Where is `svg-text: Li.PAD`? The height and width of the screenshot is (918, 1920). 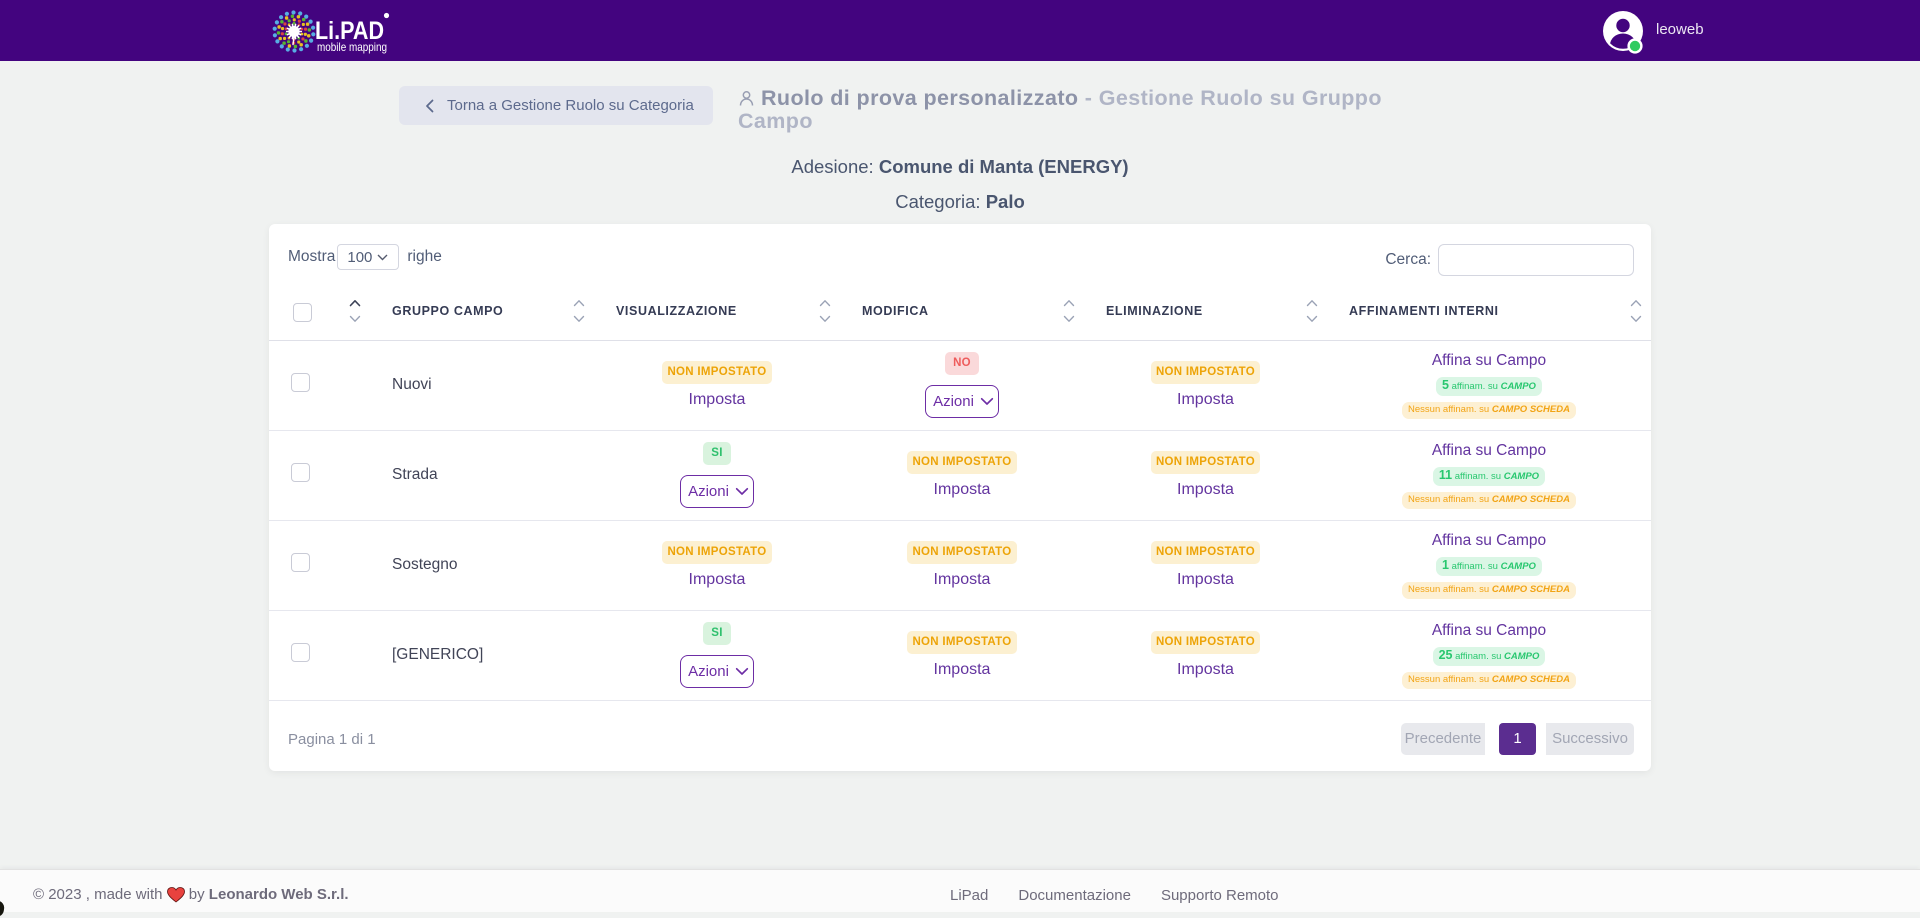
svg-text: Li.PAD is located at coordinates (349, 31).